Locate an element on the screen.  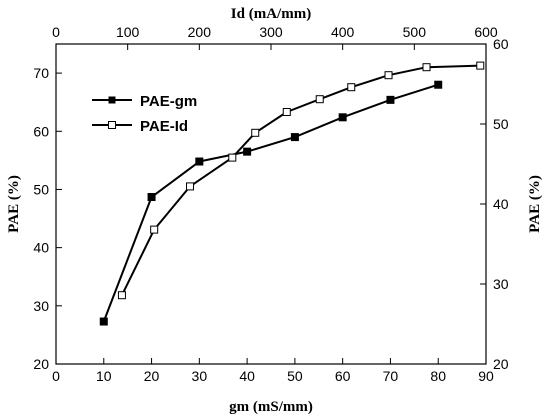
y-right-tick-label: 40 is located at coordinates (501, 204).